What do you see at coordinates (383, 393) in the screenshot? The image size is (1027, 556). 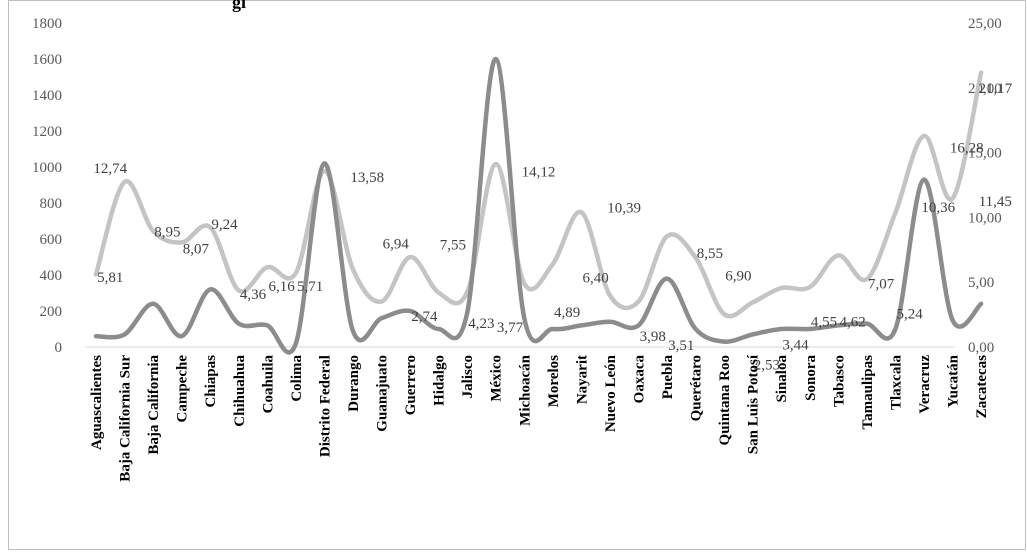 I see `category-label: Guanajuato` at bounding box center [383, 393].